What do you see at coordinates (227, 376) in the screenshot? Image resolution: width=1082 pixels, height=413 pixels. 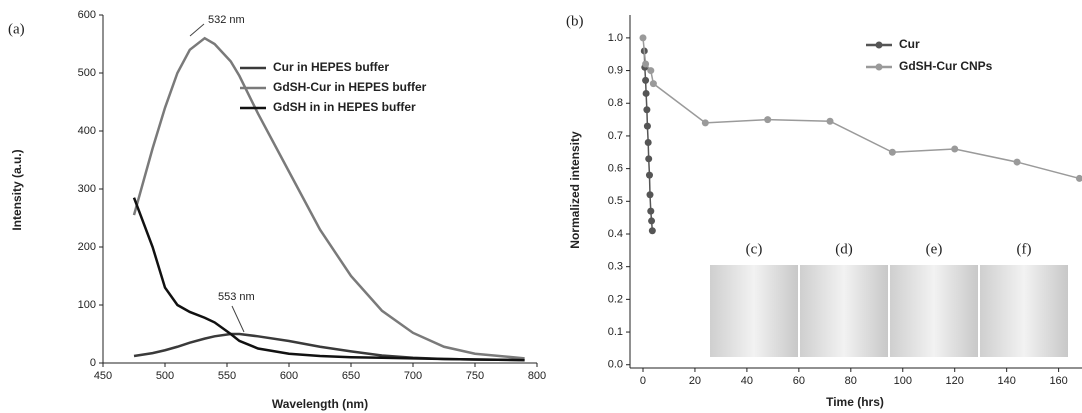 I see `x-tick-label: 550` at bounding box center [227, 376].